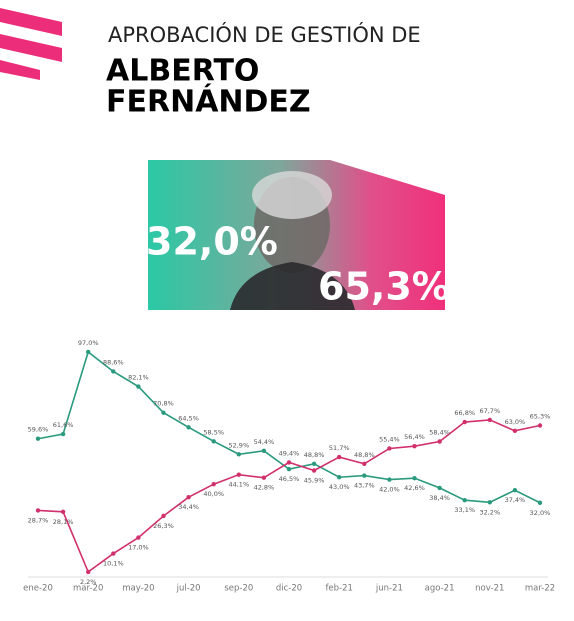  What do you see at coordinates (213, 432) in the screenshot?
I see `value-label: 58,5%` at bounding box center [213, 432].